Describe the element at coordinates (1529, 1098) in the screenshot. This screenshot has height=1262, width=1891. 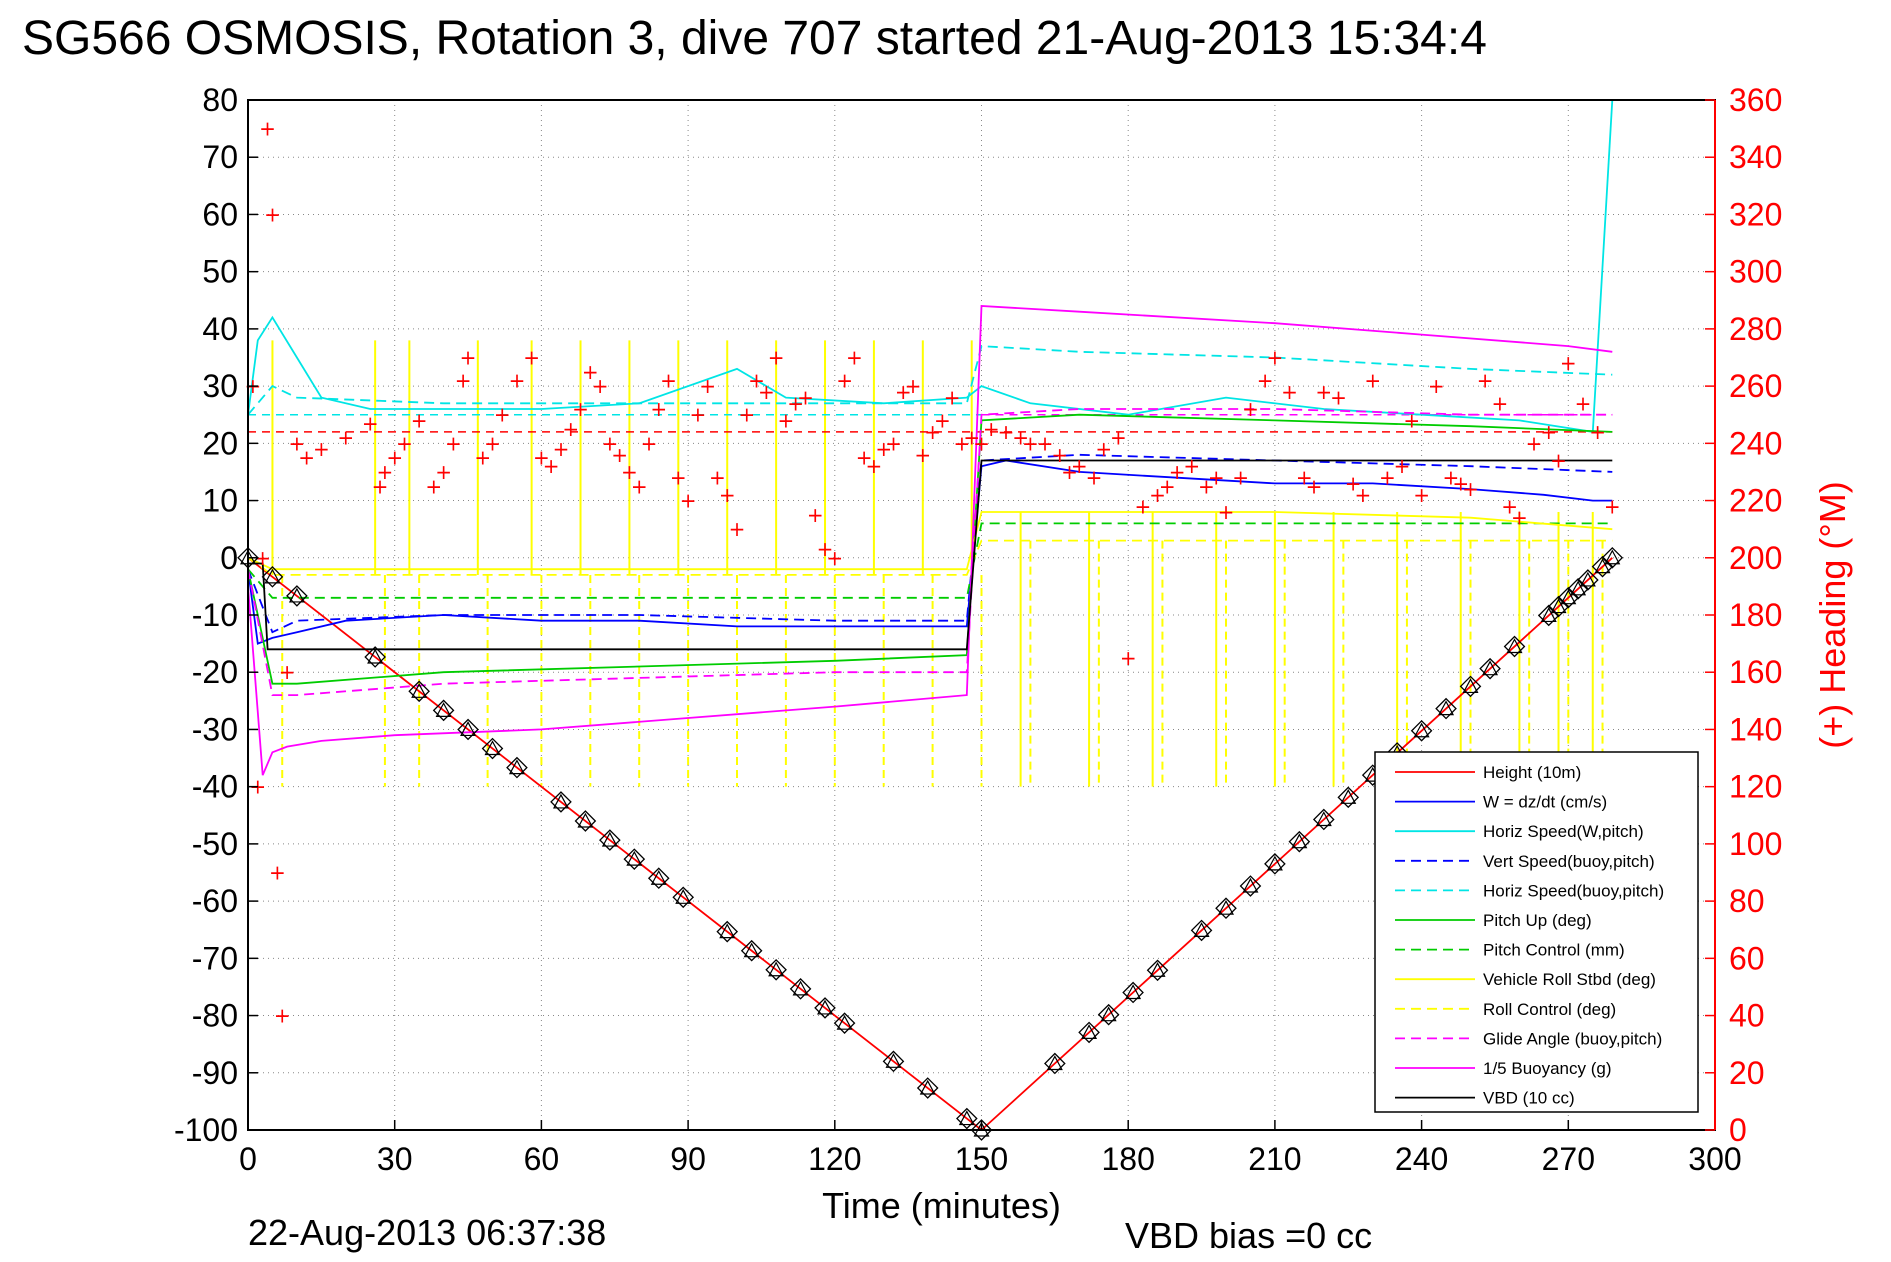
I see `legend-label: VBD (10 cc)` at that location.